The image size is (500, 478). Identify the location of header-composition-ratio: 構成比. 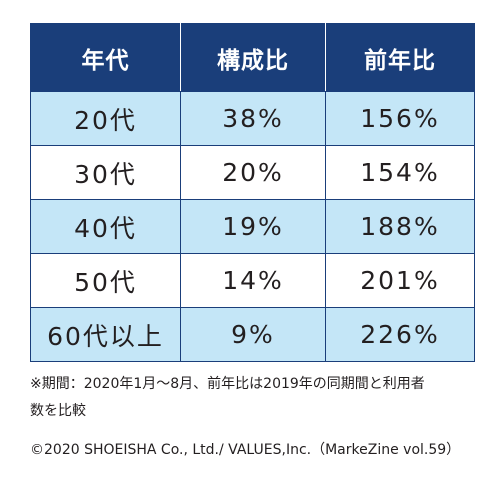
(253, 57).